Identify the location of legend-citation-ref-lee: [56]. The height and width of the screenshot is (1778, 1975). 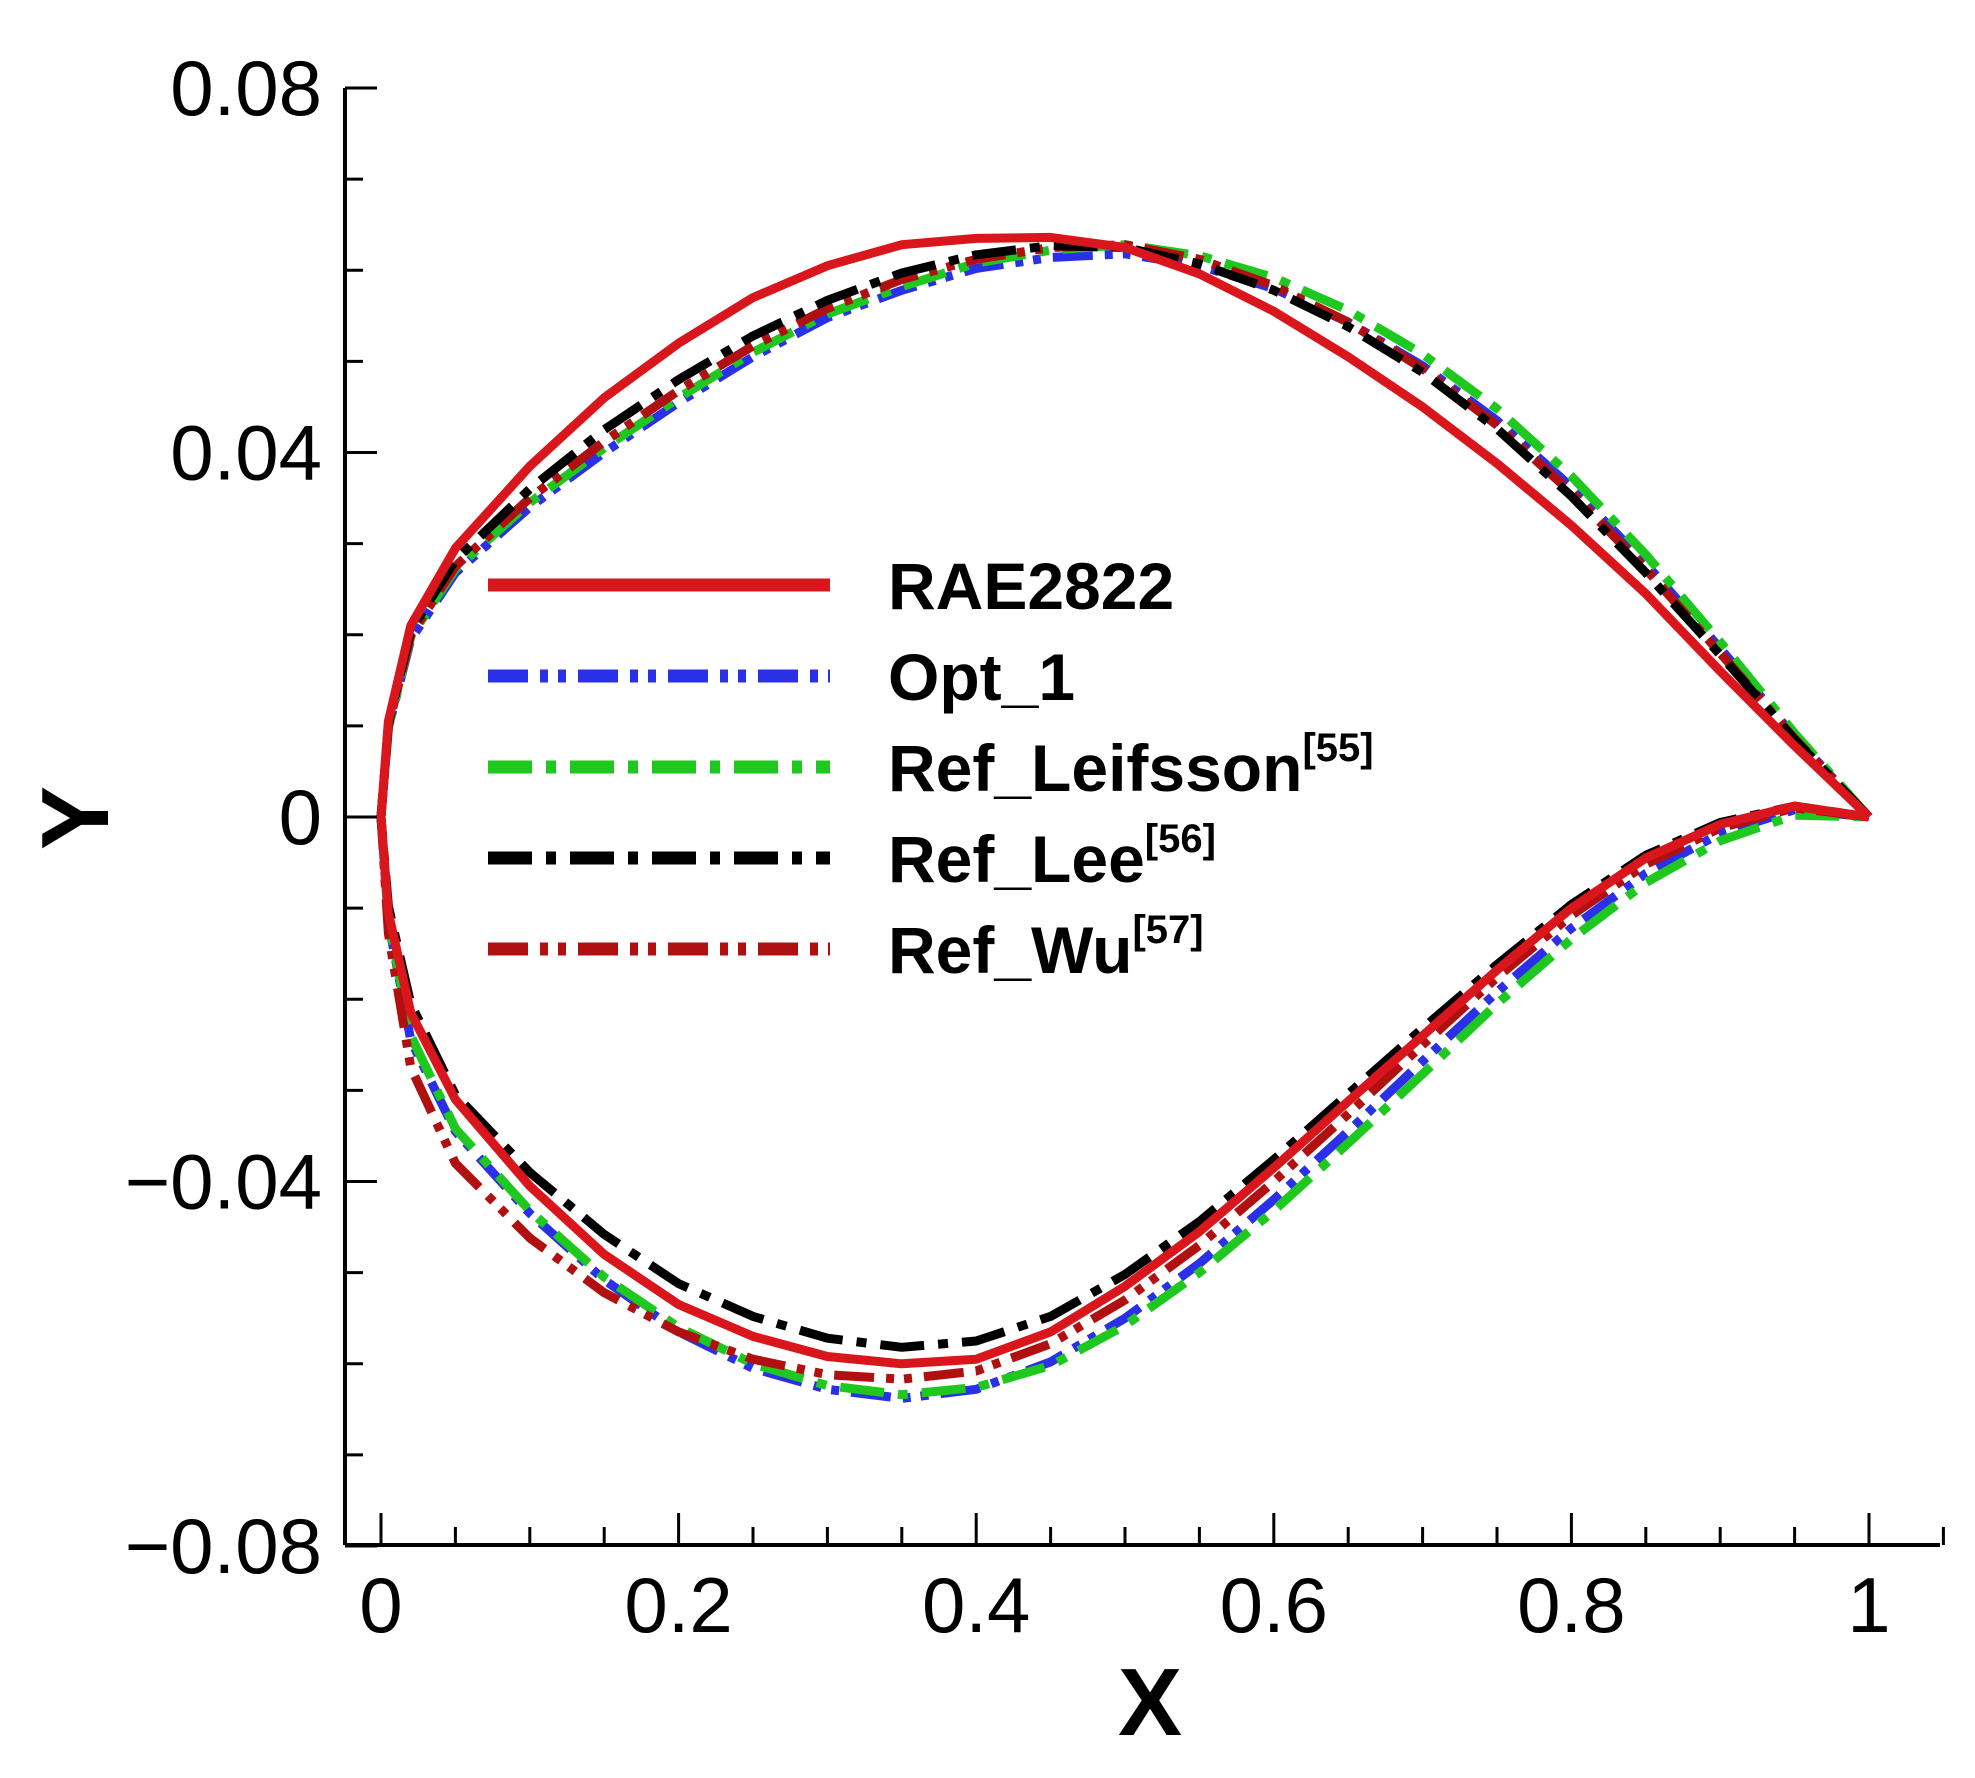
(1180, 839).